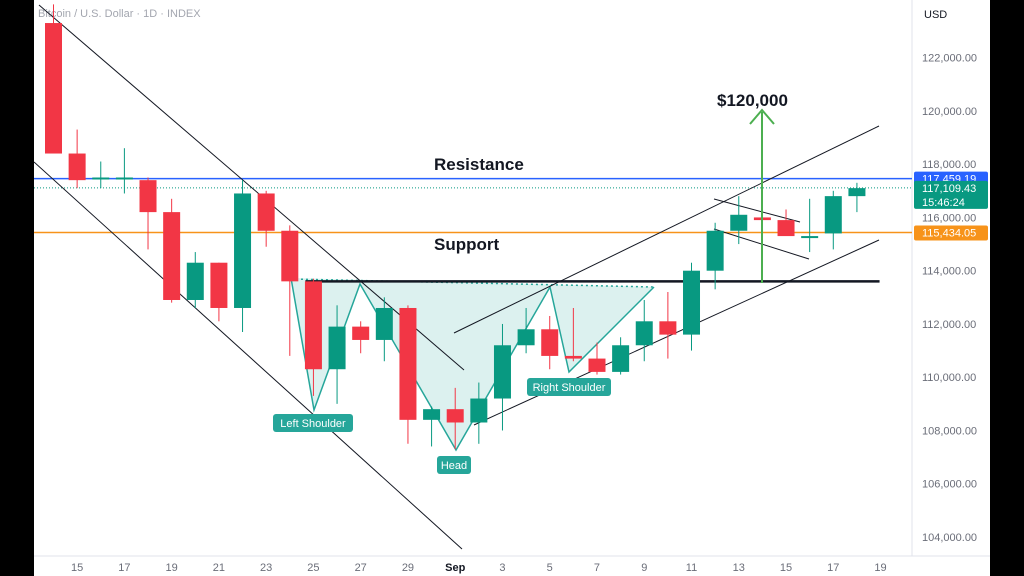  Describe the element at coordinates (949, 112) in the screenshot. I see `y-tick-label: 120,000.00` at that location.